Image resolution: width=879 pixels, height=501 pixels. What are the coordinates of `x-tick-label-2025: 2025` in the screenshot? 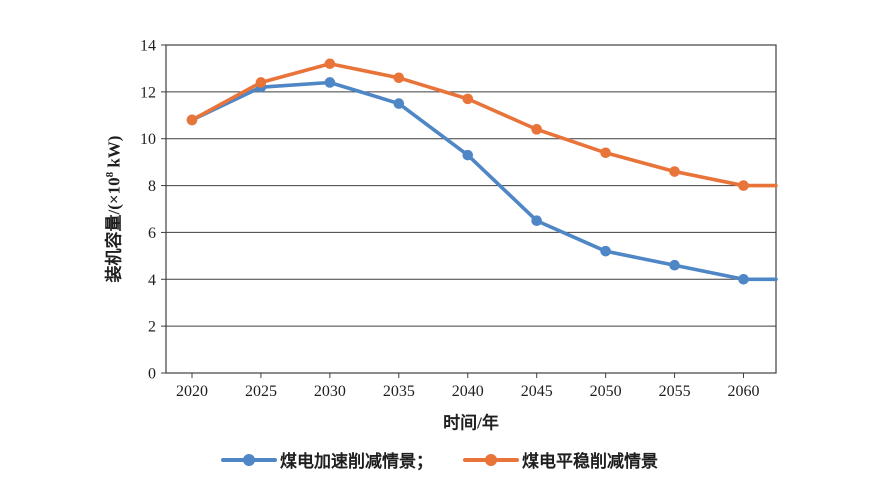 It's located at (261, 391).